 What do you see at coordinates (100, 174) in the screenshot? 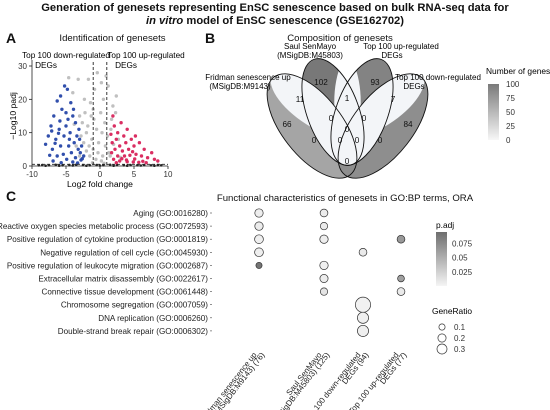
I see `volcano-x-tick-label: 0` at bounding box center [100, 174].